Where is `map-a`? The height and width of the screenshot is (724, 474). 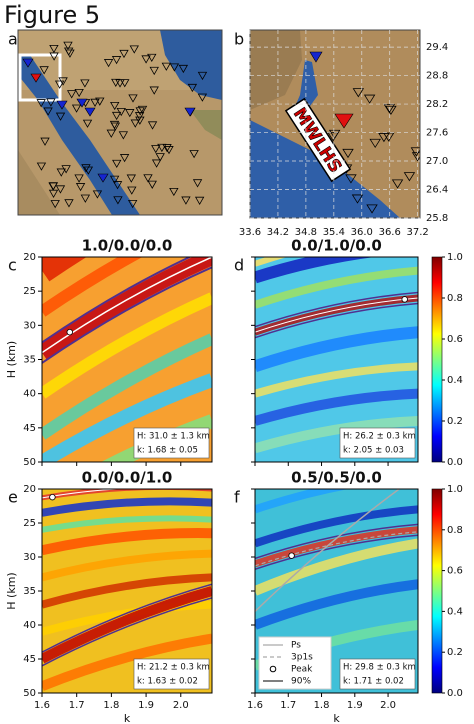
map-a is located at coordinates (120, 122).